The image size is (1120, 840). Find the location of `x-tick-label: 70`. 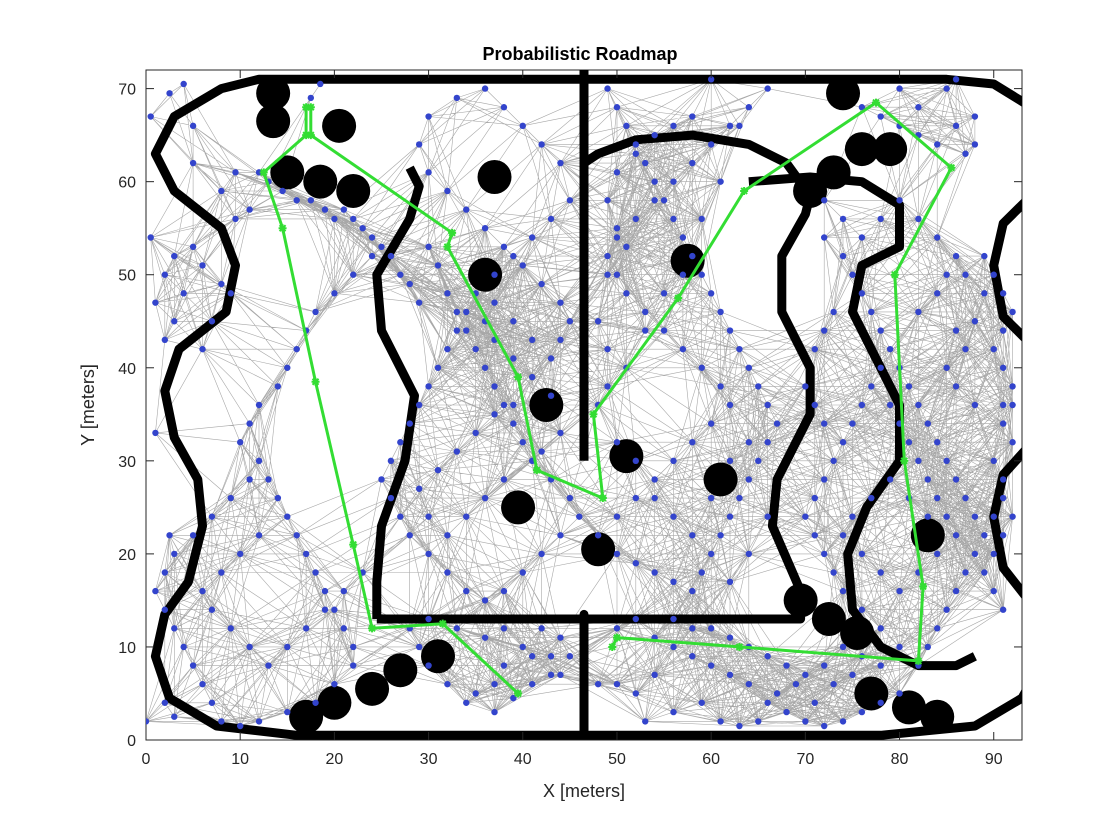

x-tick-label: 70 is located at coordinates (805, 759).